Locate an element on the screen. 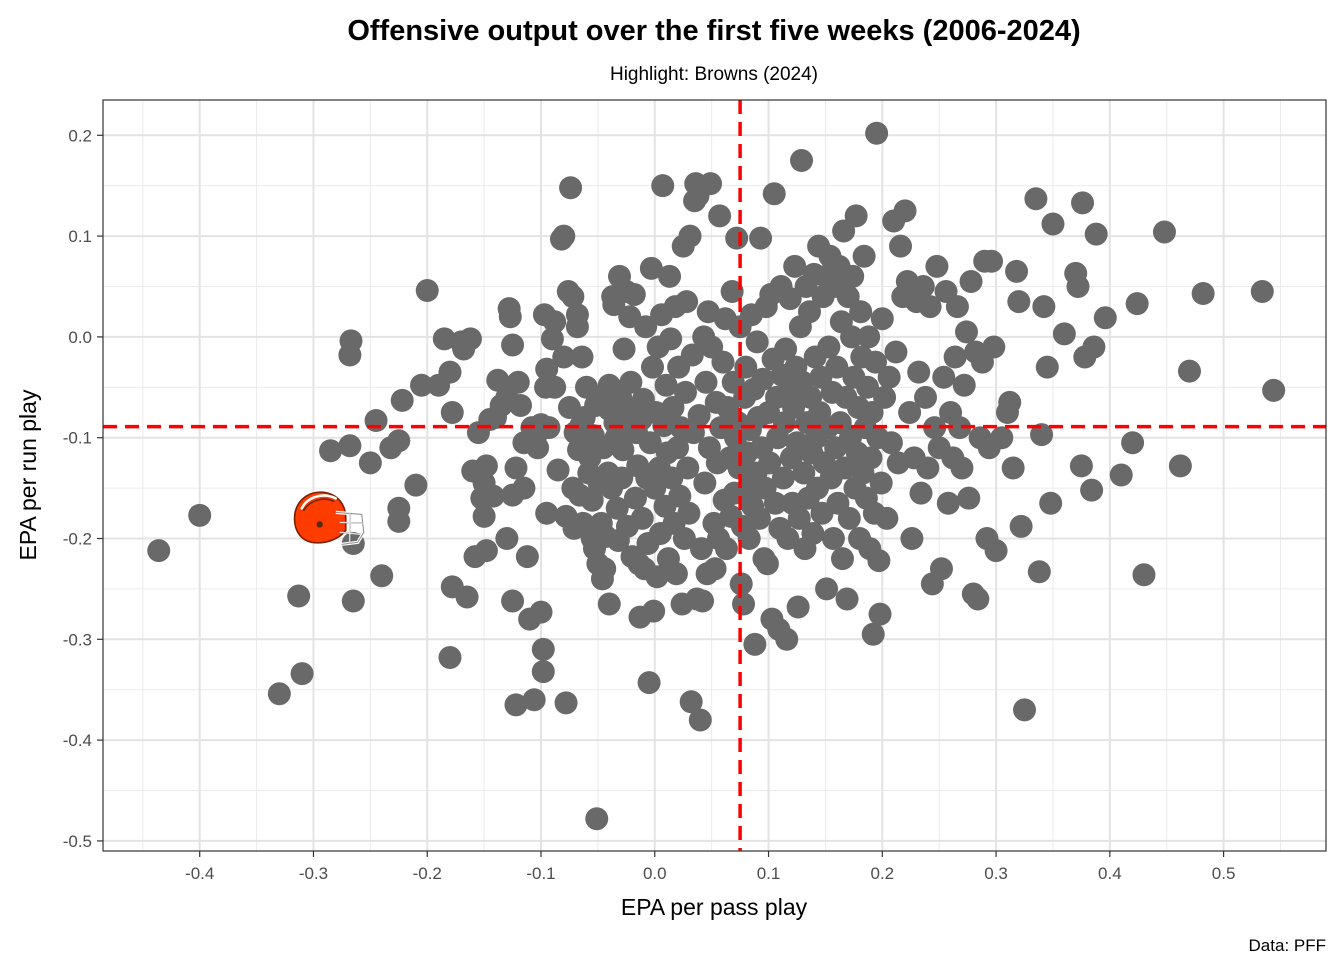 This screenshot has width=1342, height=972. y-tick-label: 0.0 is located at coordinates (80, 337).